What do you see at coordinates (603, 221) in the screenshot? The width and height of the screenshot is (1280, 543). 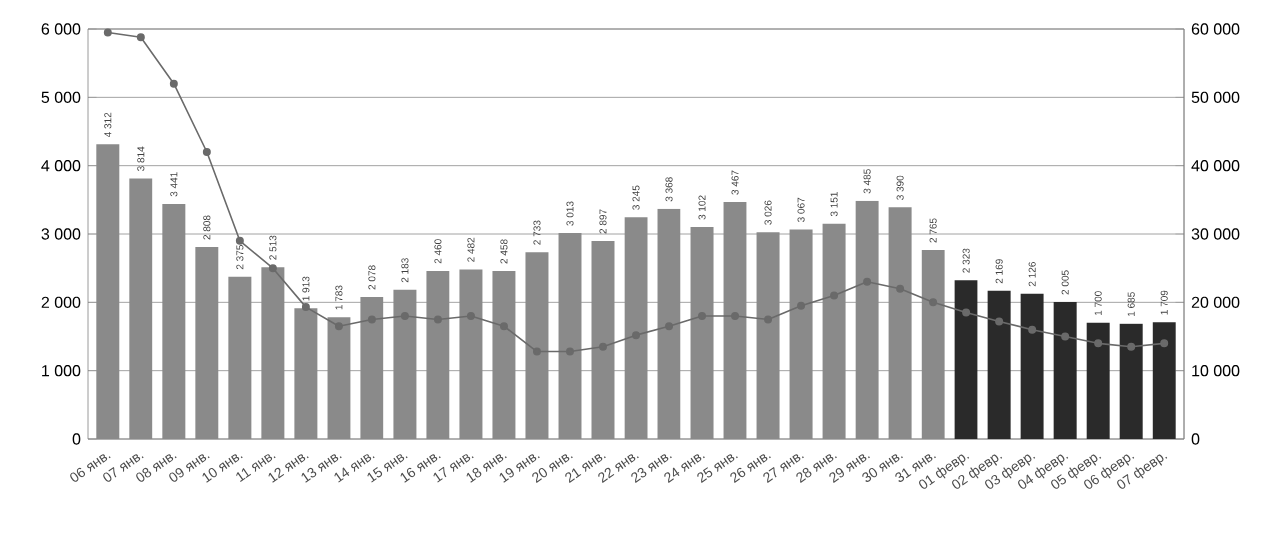 I see `data-label: 2 897` at bounding box center [603, 221].